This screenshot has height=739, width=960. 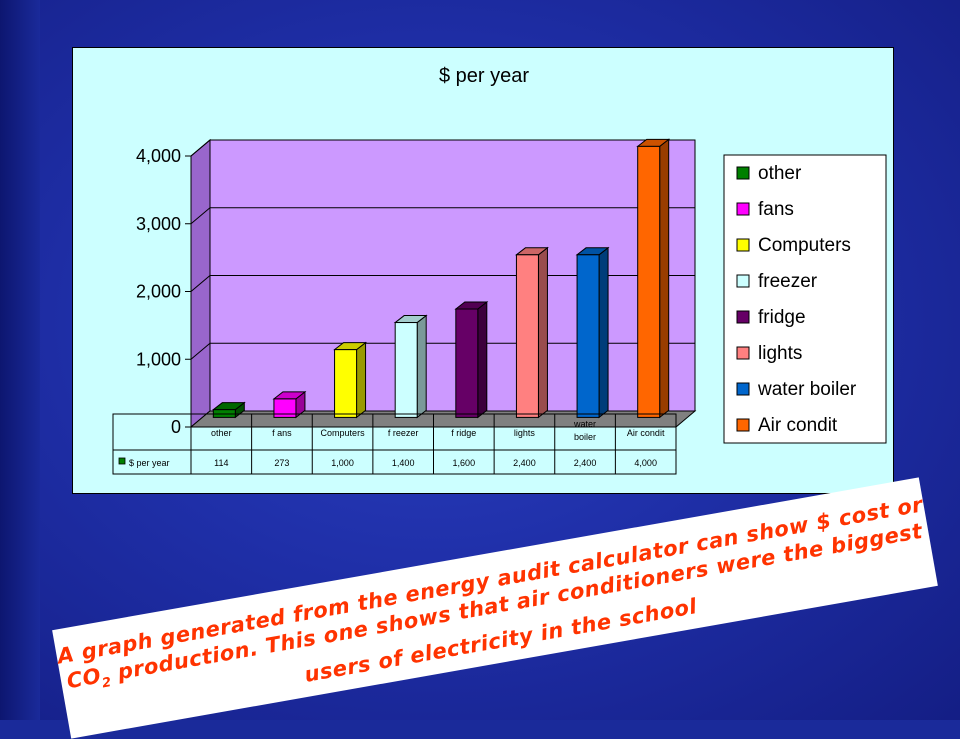 What do you see at coordinates (646, 433) in the screenshot?
I see `table-category-label: Air condit` at bounding box center [646, 433].